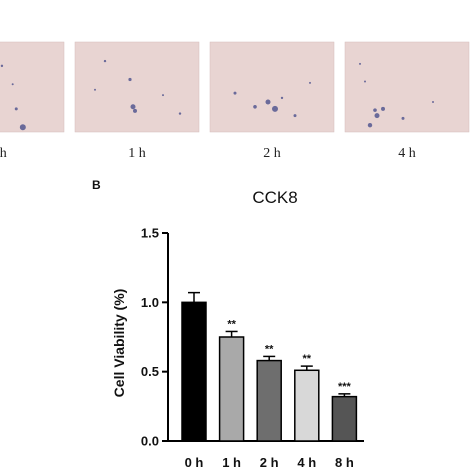 This screenshot has height=474, width=474. I want to click on panel-label-b: B, so click(96, 185).